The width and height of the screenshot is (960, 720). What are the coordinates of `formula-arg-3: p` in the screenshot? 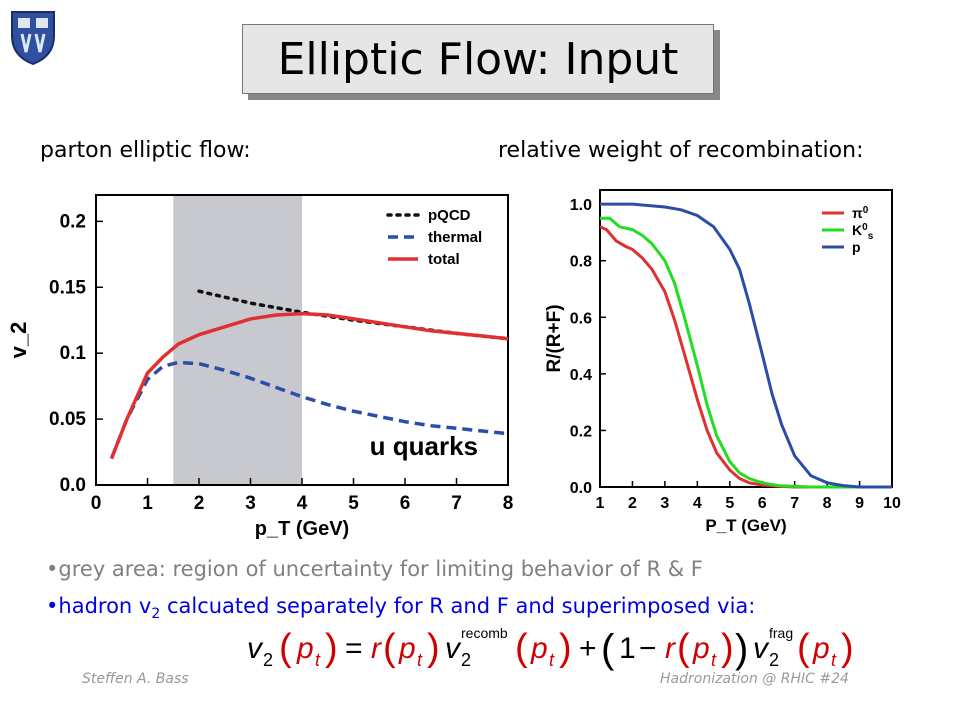 It's located at (539, 648).